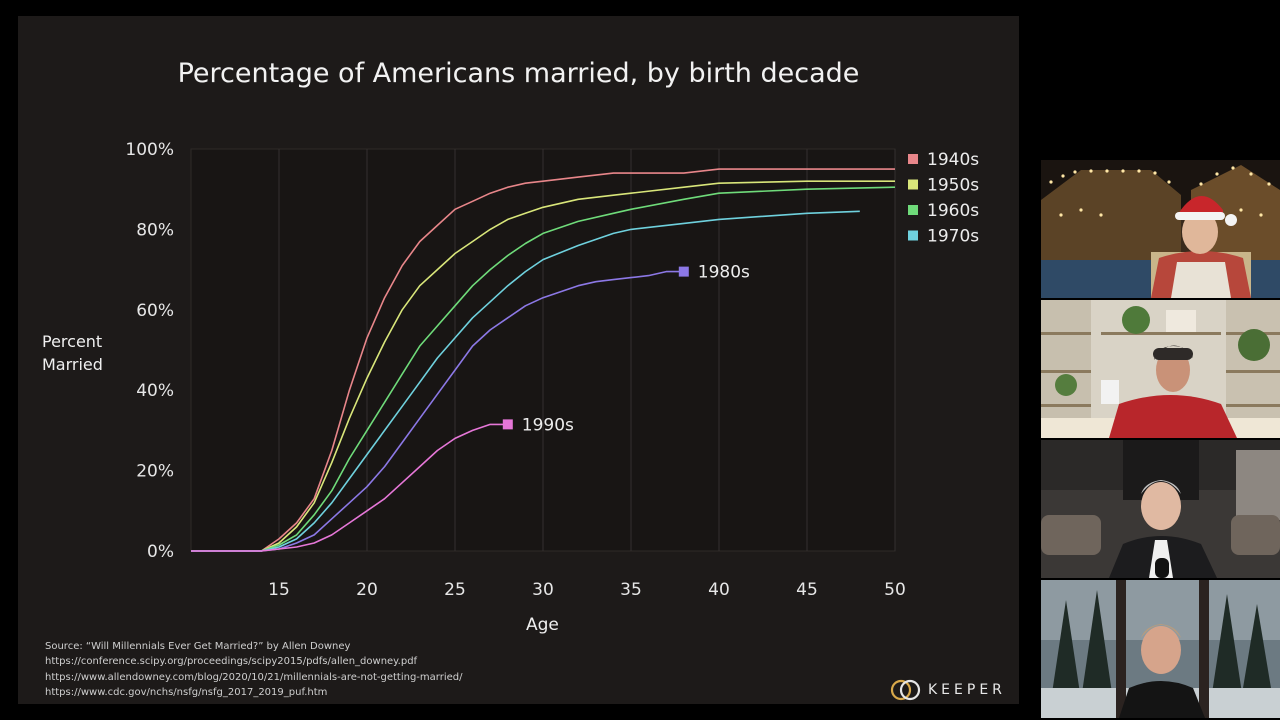 This screenshot has width=1280, height=720. Describe the element at coordinates (719, 590) in the screenshot. I see `x-tick-label: 40` at that location.